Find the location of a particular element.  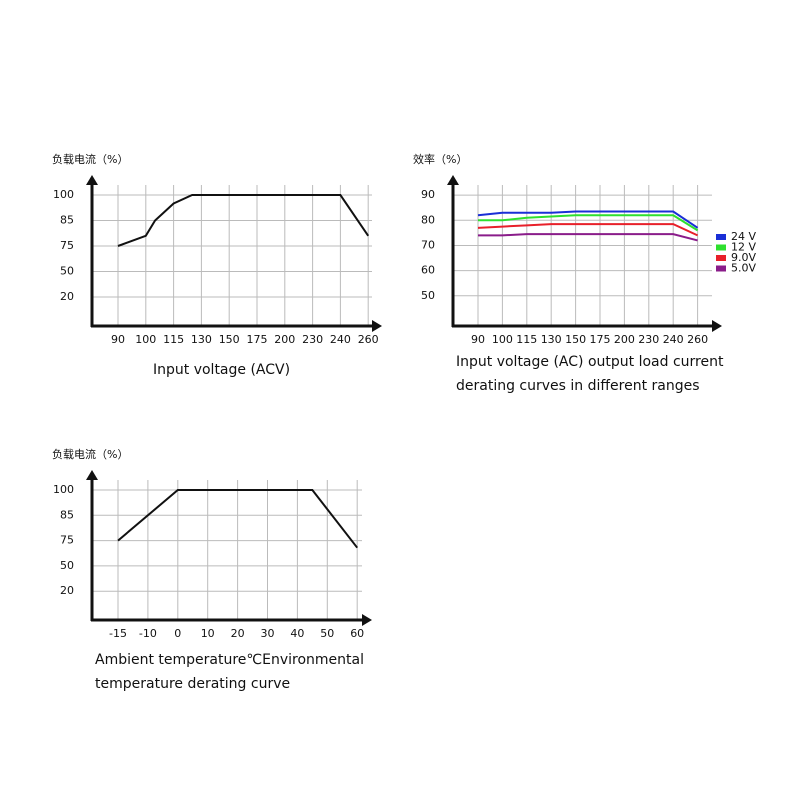

x-tick-label: 40 is located at coordinates (297, 633).